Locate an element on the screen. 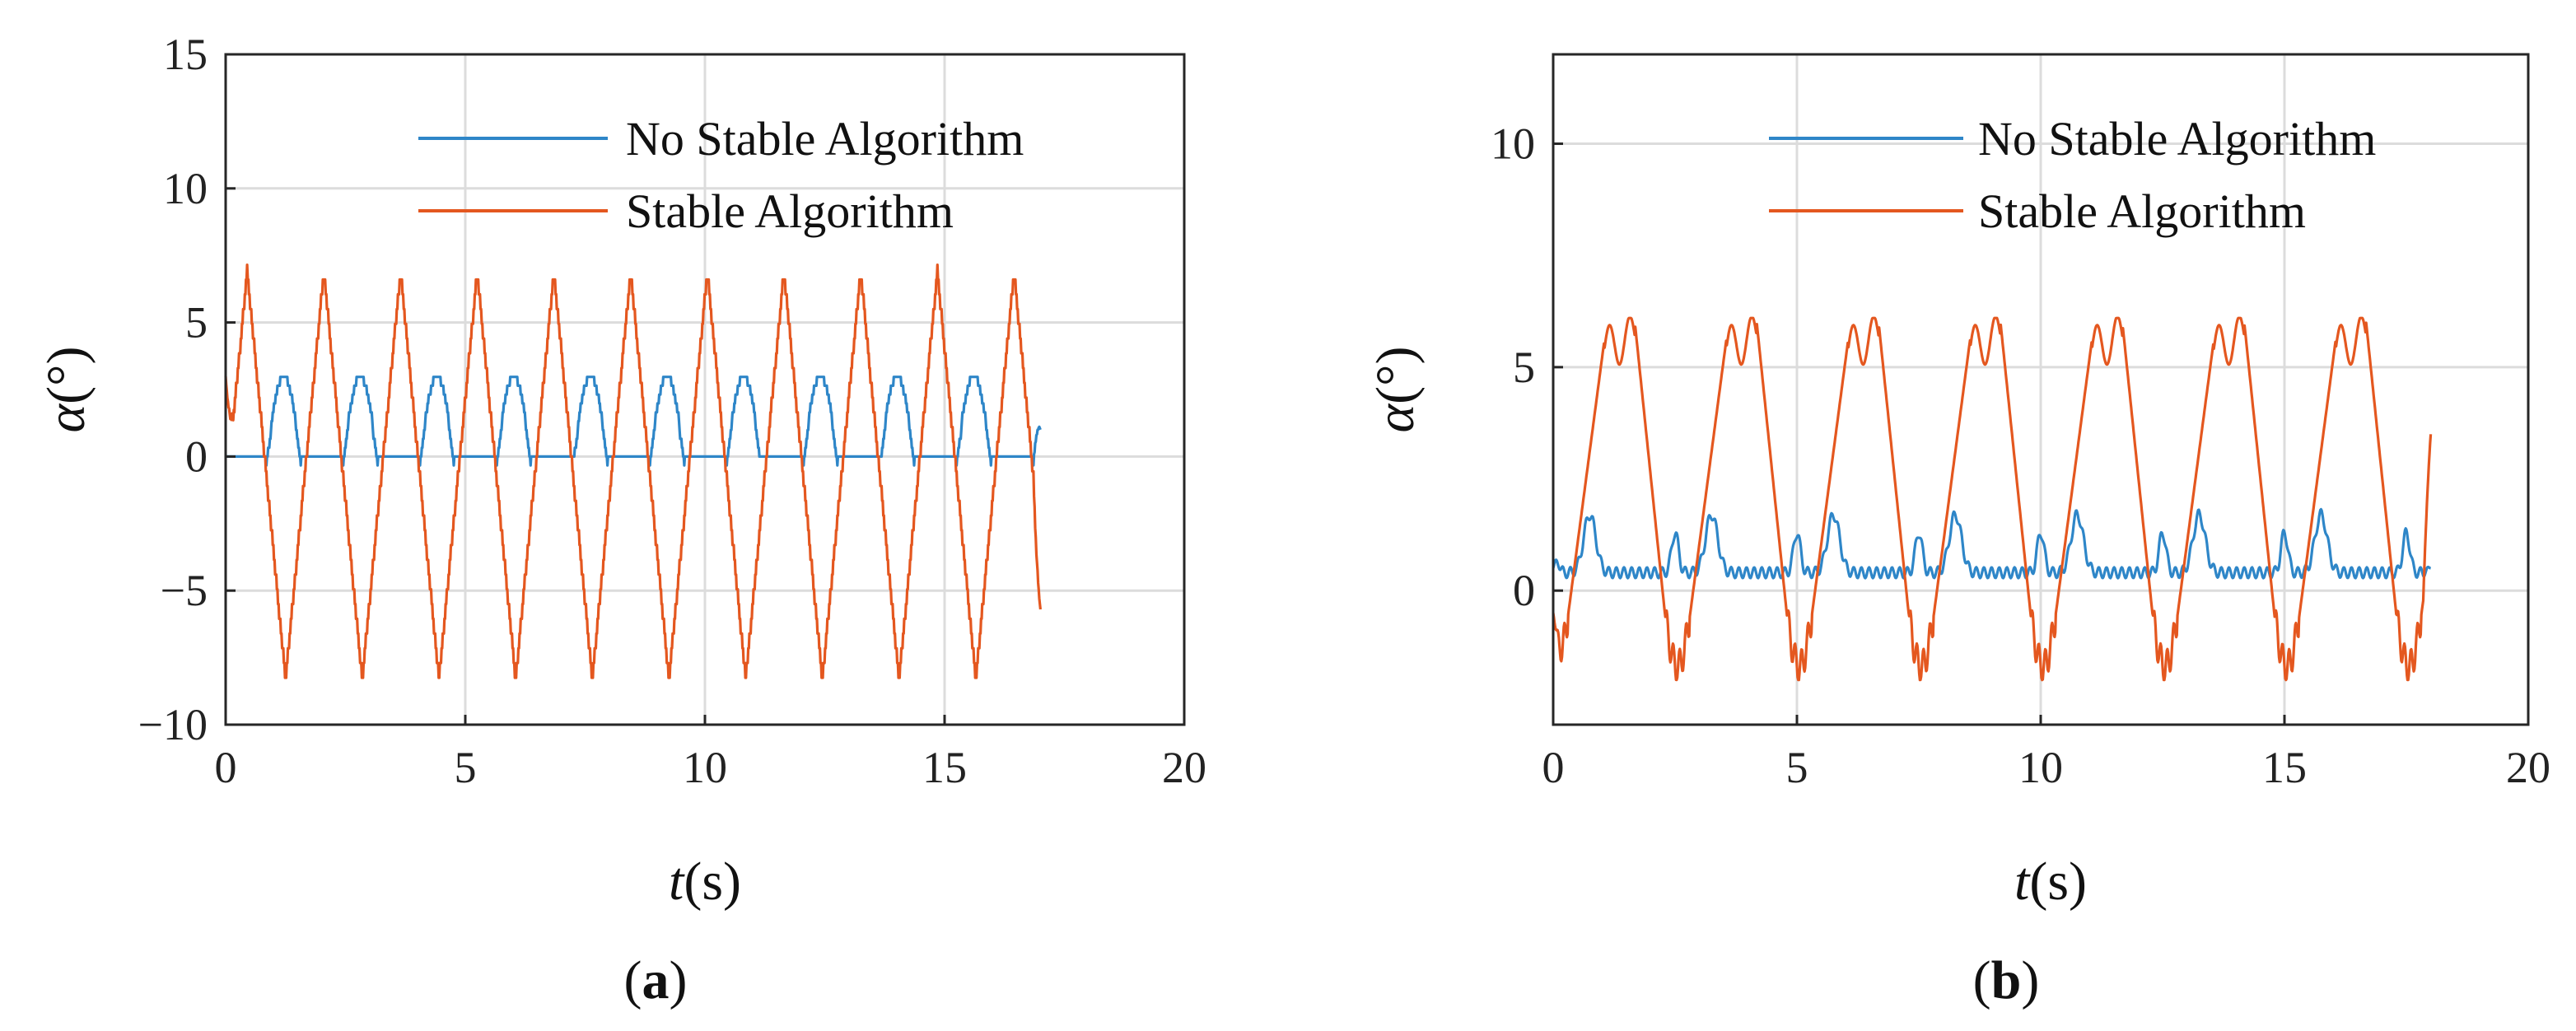 The width and height of the screenshot is (2576, 1031). panel-b-y-ticks: 0 5 10 is located at coordinates (1527, 367).